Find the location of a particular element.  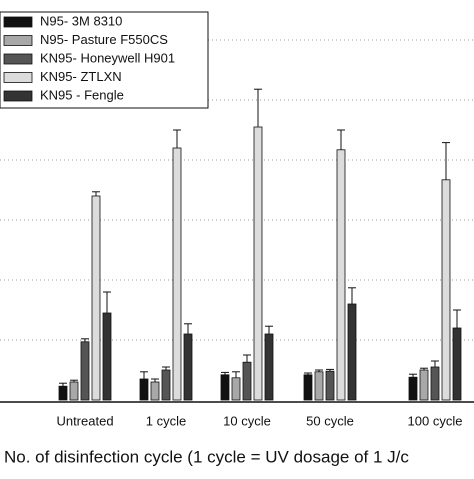

legend-label: N95- Pasture F550CS is located at coordinates (104, 39).